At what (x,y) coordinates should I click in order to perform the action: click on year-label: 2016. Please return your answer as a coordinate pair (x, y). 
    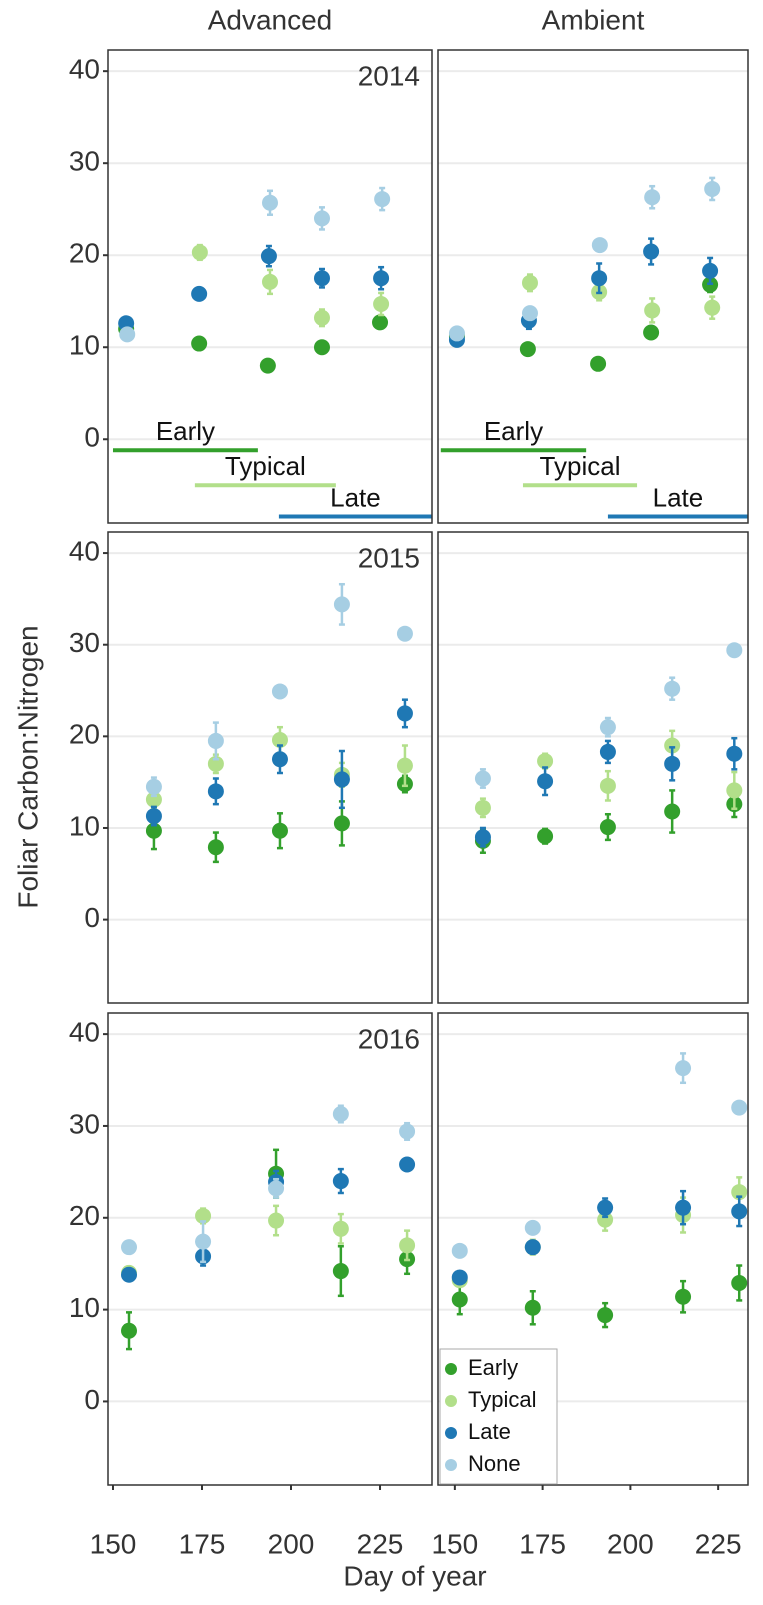
    Looking at the image, I should click on (389, 1038).